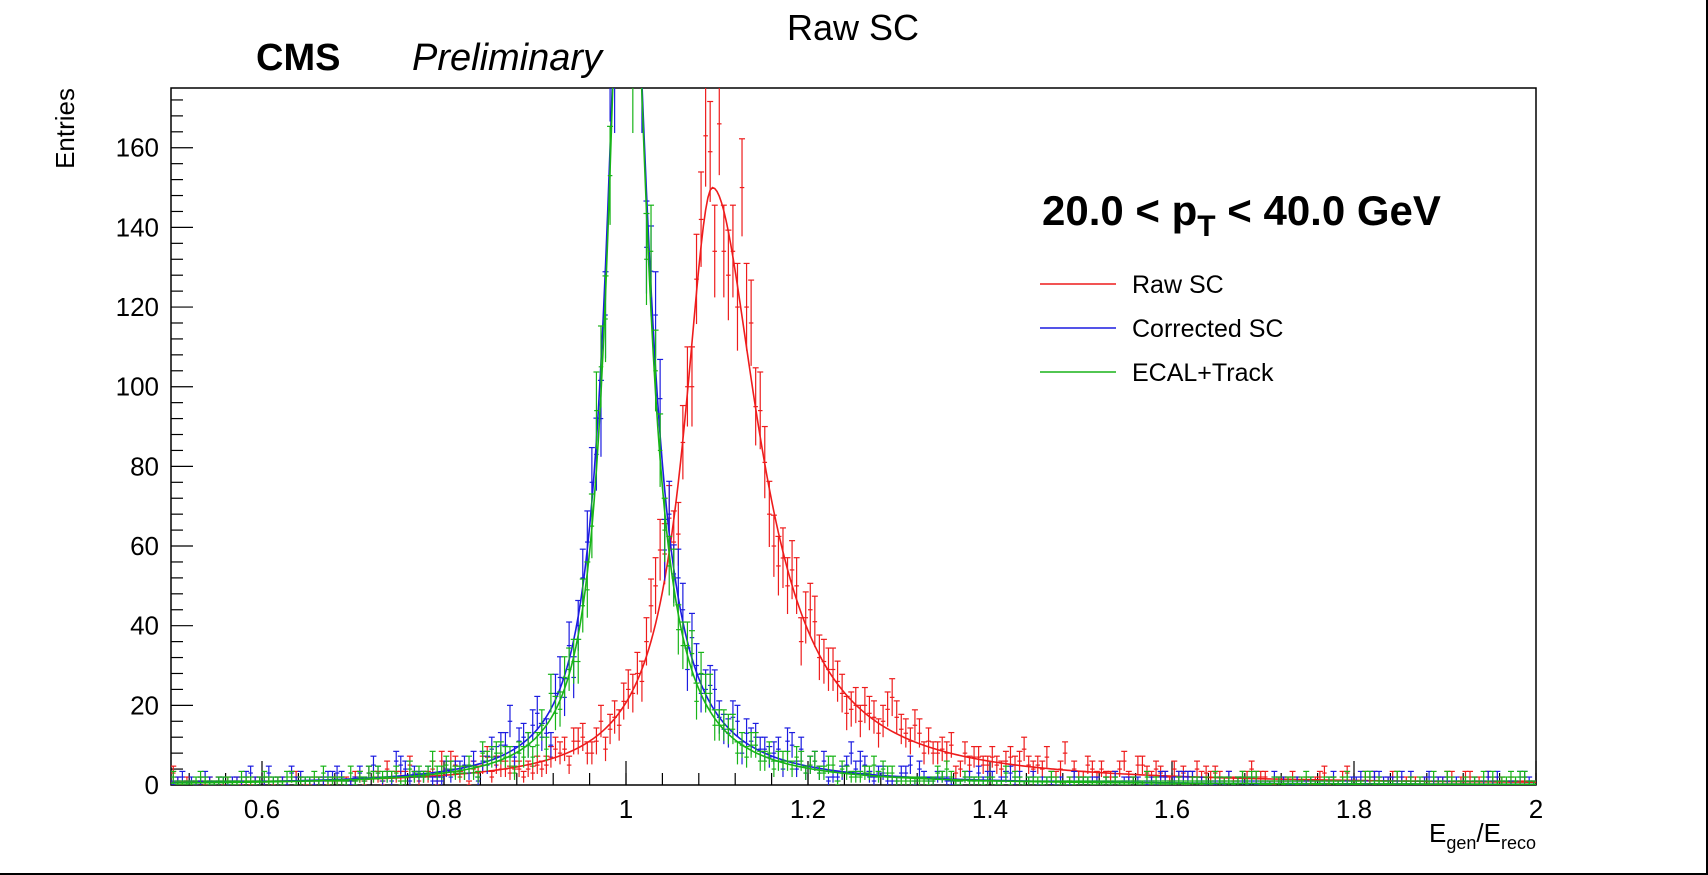 The height and width of the screenshot is (875, 1708). What do you see at coordinates (137, 148) in the screenshot?
I see `y-tick-label: 160` at bounding box center [137, 148].